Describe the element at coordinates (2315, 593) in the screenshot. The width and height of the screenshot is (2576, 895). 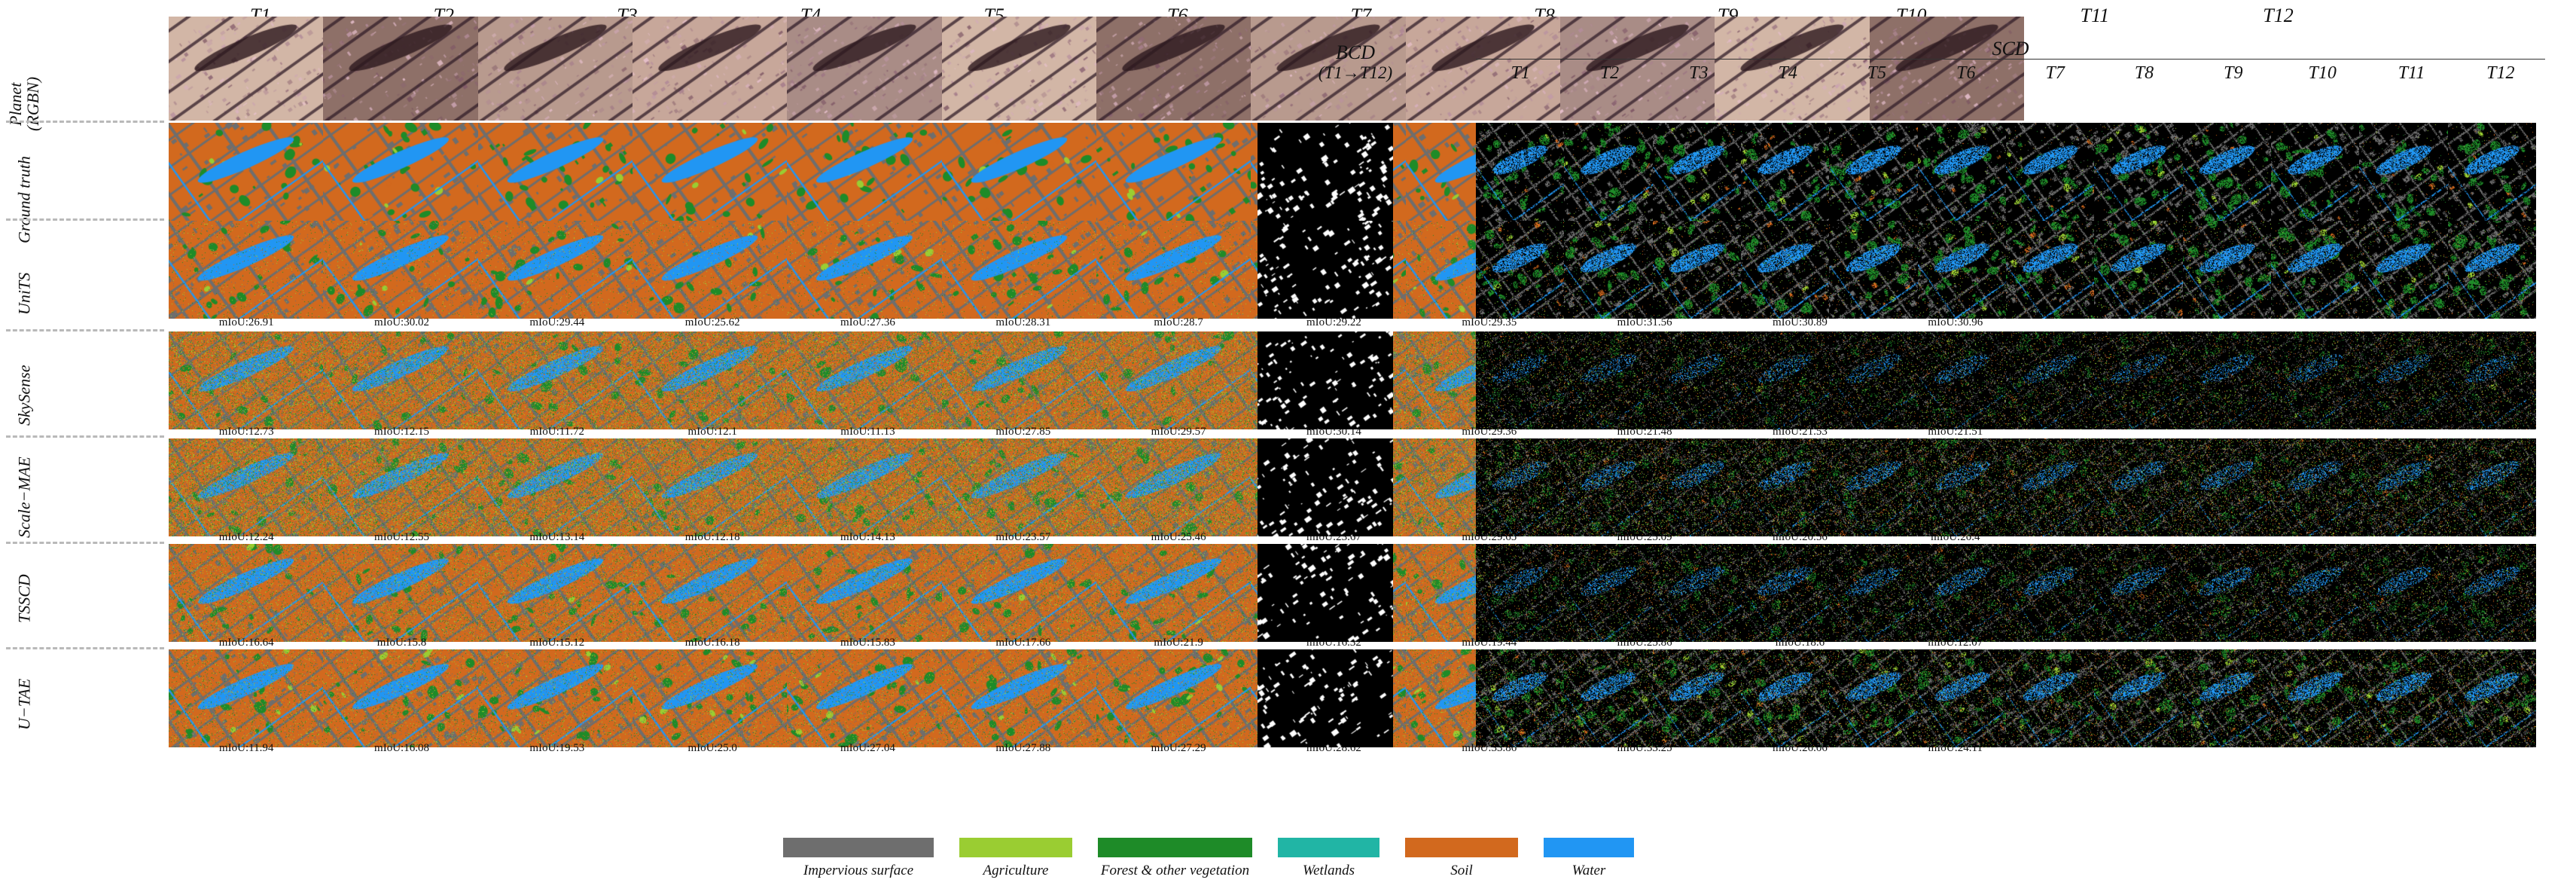
I see `scd-tile-tsscd-t10` at that location.